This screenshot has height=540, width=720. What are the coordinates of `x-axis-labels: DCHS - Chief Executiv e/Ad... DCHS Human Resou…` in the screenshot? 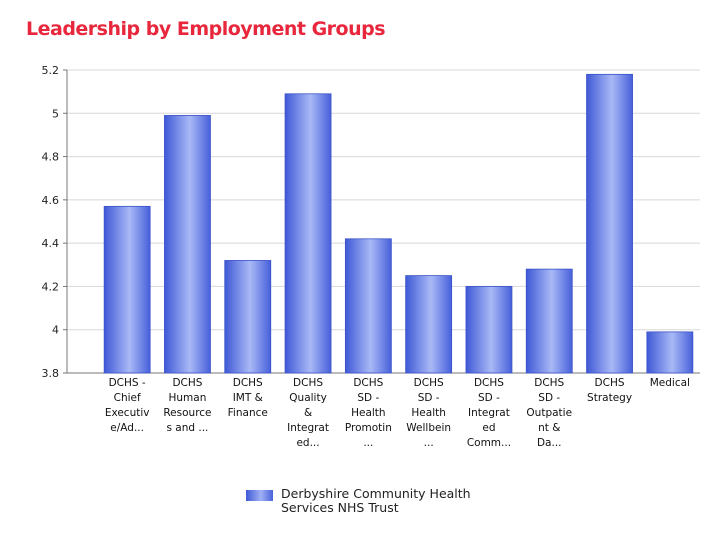 It's located at (397, 413).